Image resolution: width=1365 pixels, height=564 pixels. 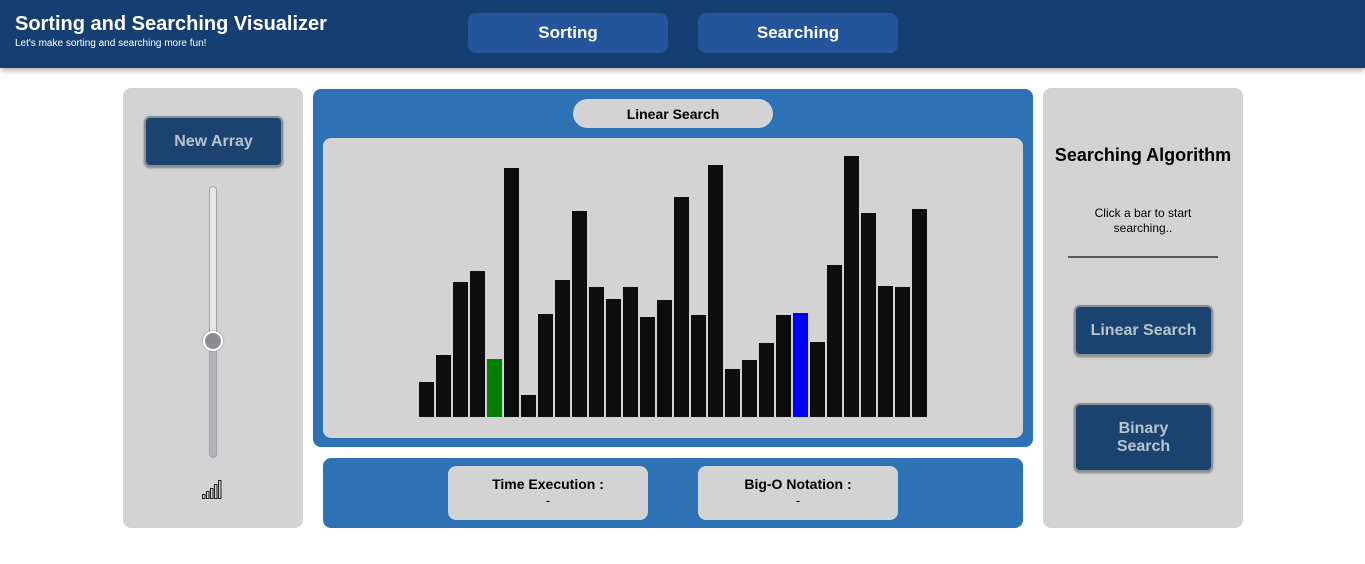 I want to click on slider-track-fill, so click(x=213, y=265).